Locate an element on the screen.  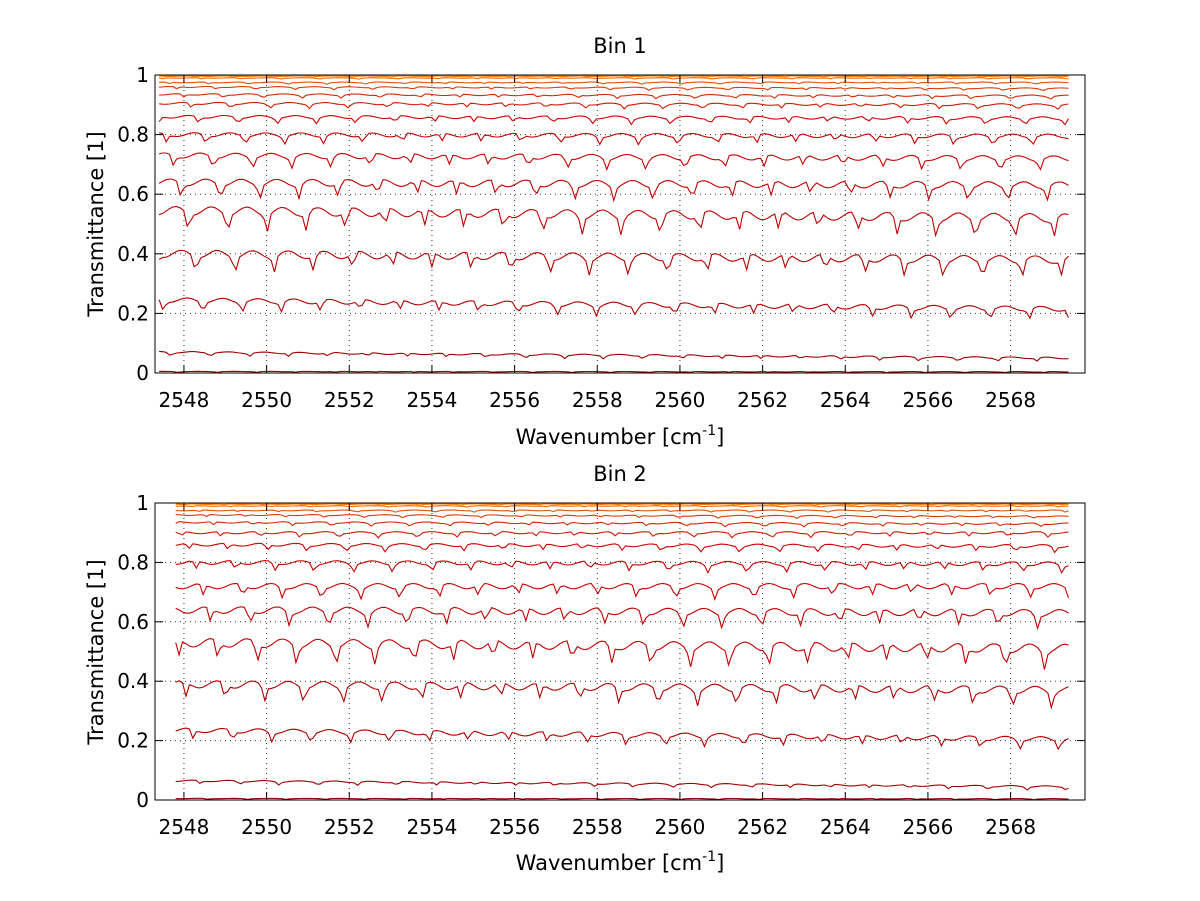
bin-1-ytick-label: 0 is located at coordinates (142, 373).